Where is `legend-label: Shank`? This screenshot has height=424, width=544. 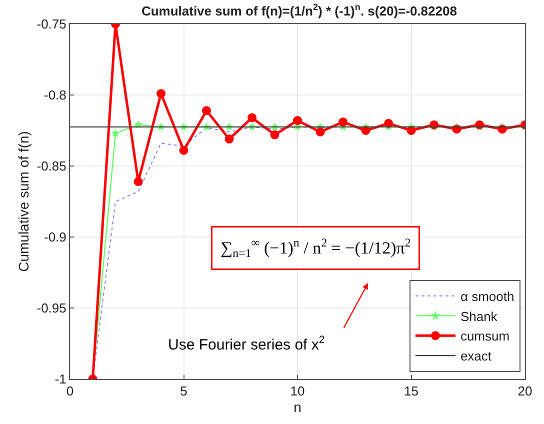 legend-label: Shank is located at coordinates (479, 316).